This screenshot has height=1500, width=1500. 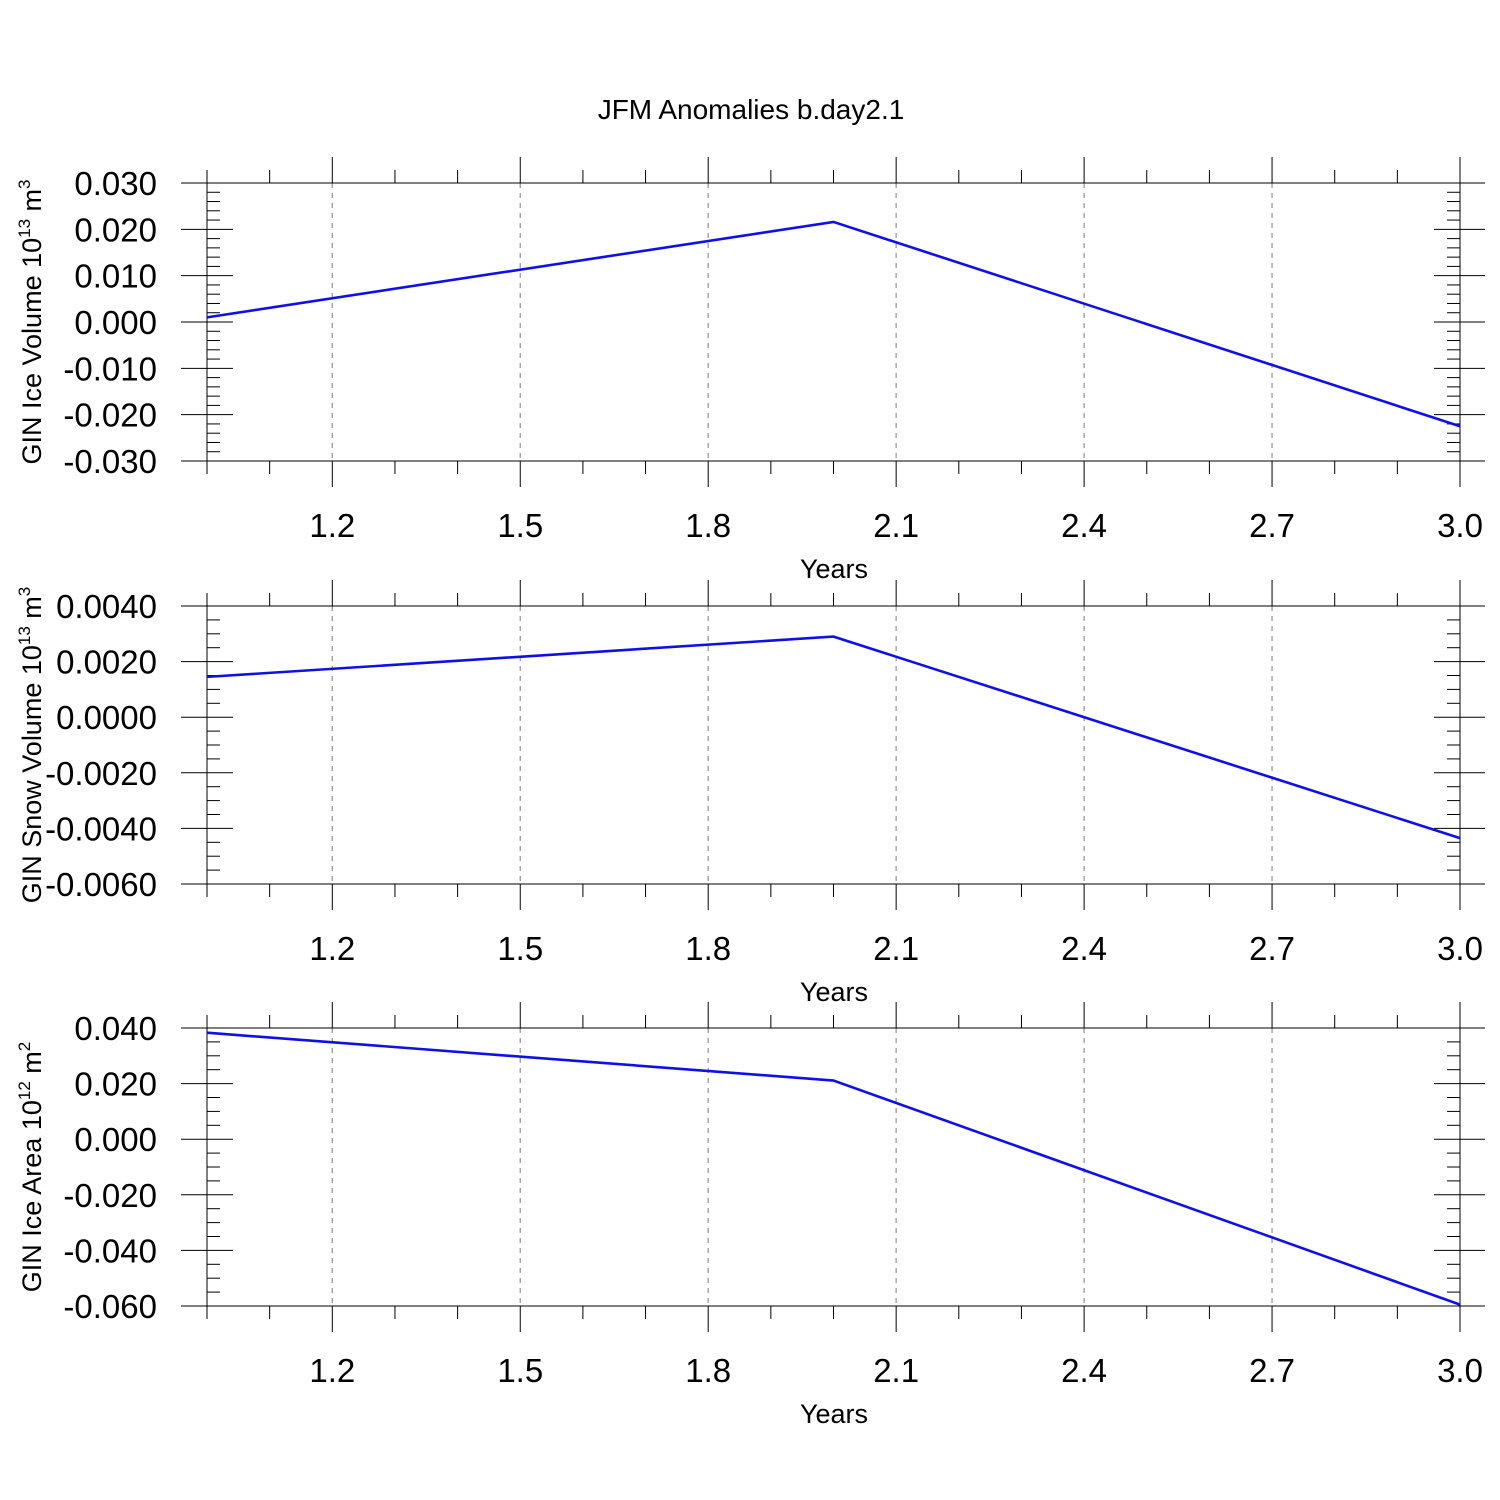 What do you see at coordinates (1460, 525) in the screenshot?
I see `chart-1-x-tick-label: 3.0` at bounding box center [1460, 525].